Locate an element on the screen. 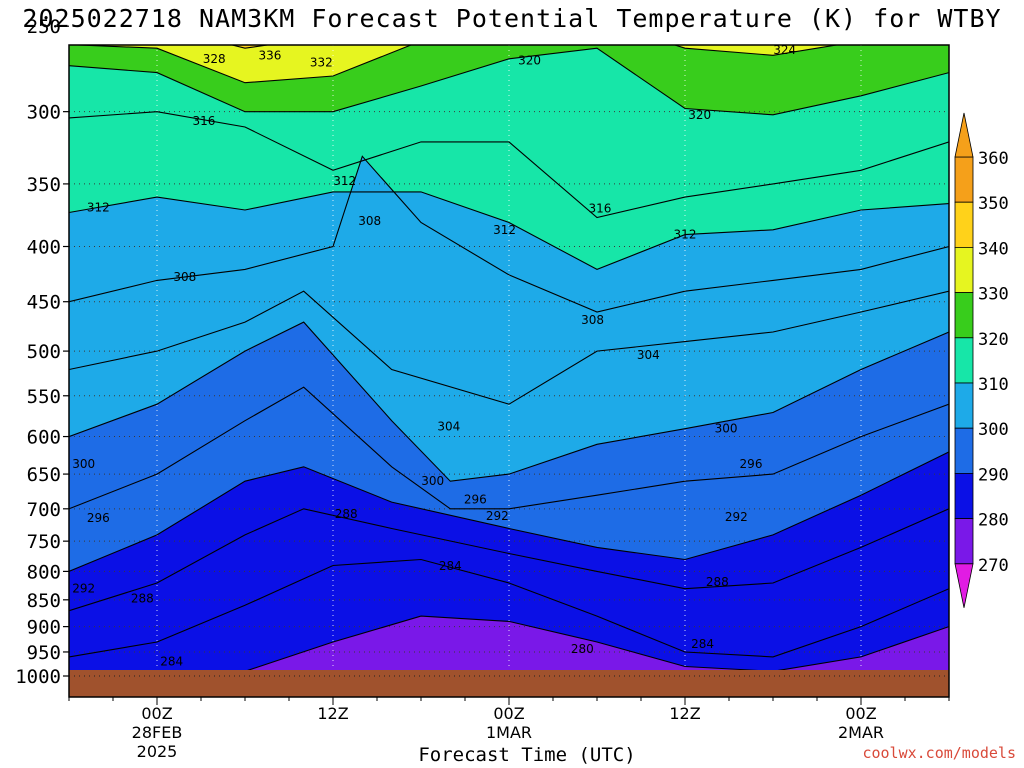 This screenshot has height=768, width=1024. y-tick-label: 700 is located at coordinates (44, 510).